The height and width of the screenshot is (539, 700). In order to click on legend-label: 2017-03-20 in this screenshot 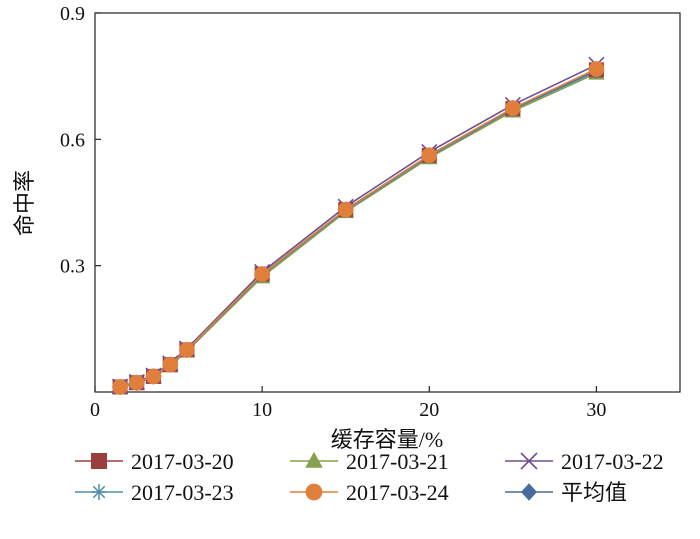, I will do `click(182, 461)`.